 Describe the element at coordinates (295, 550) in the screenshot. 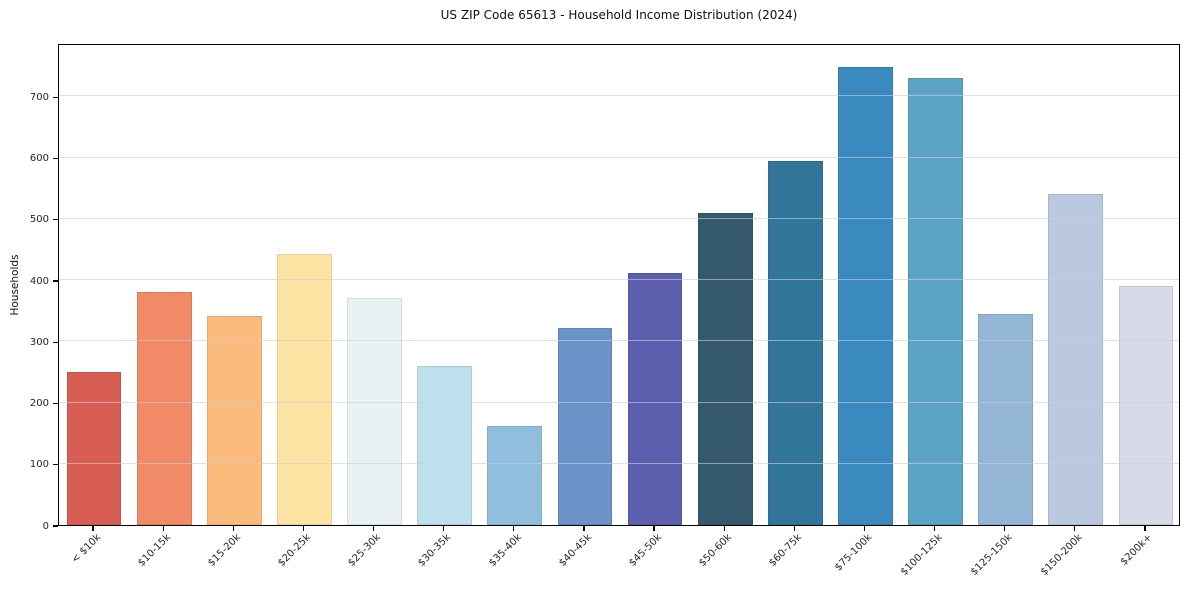

I see `x-tick-label-text: $20-25k` at that location.